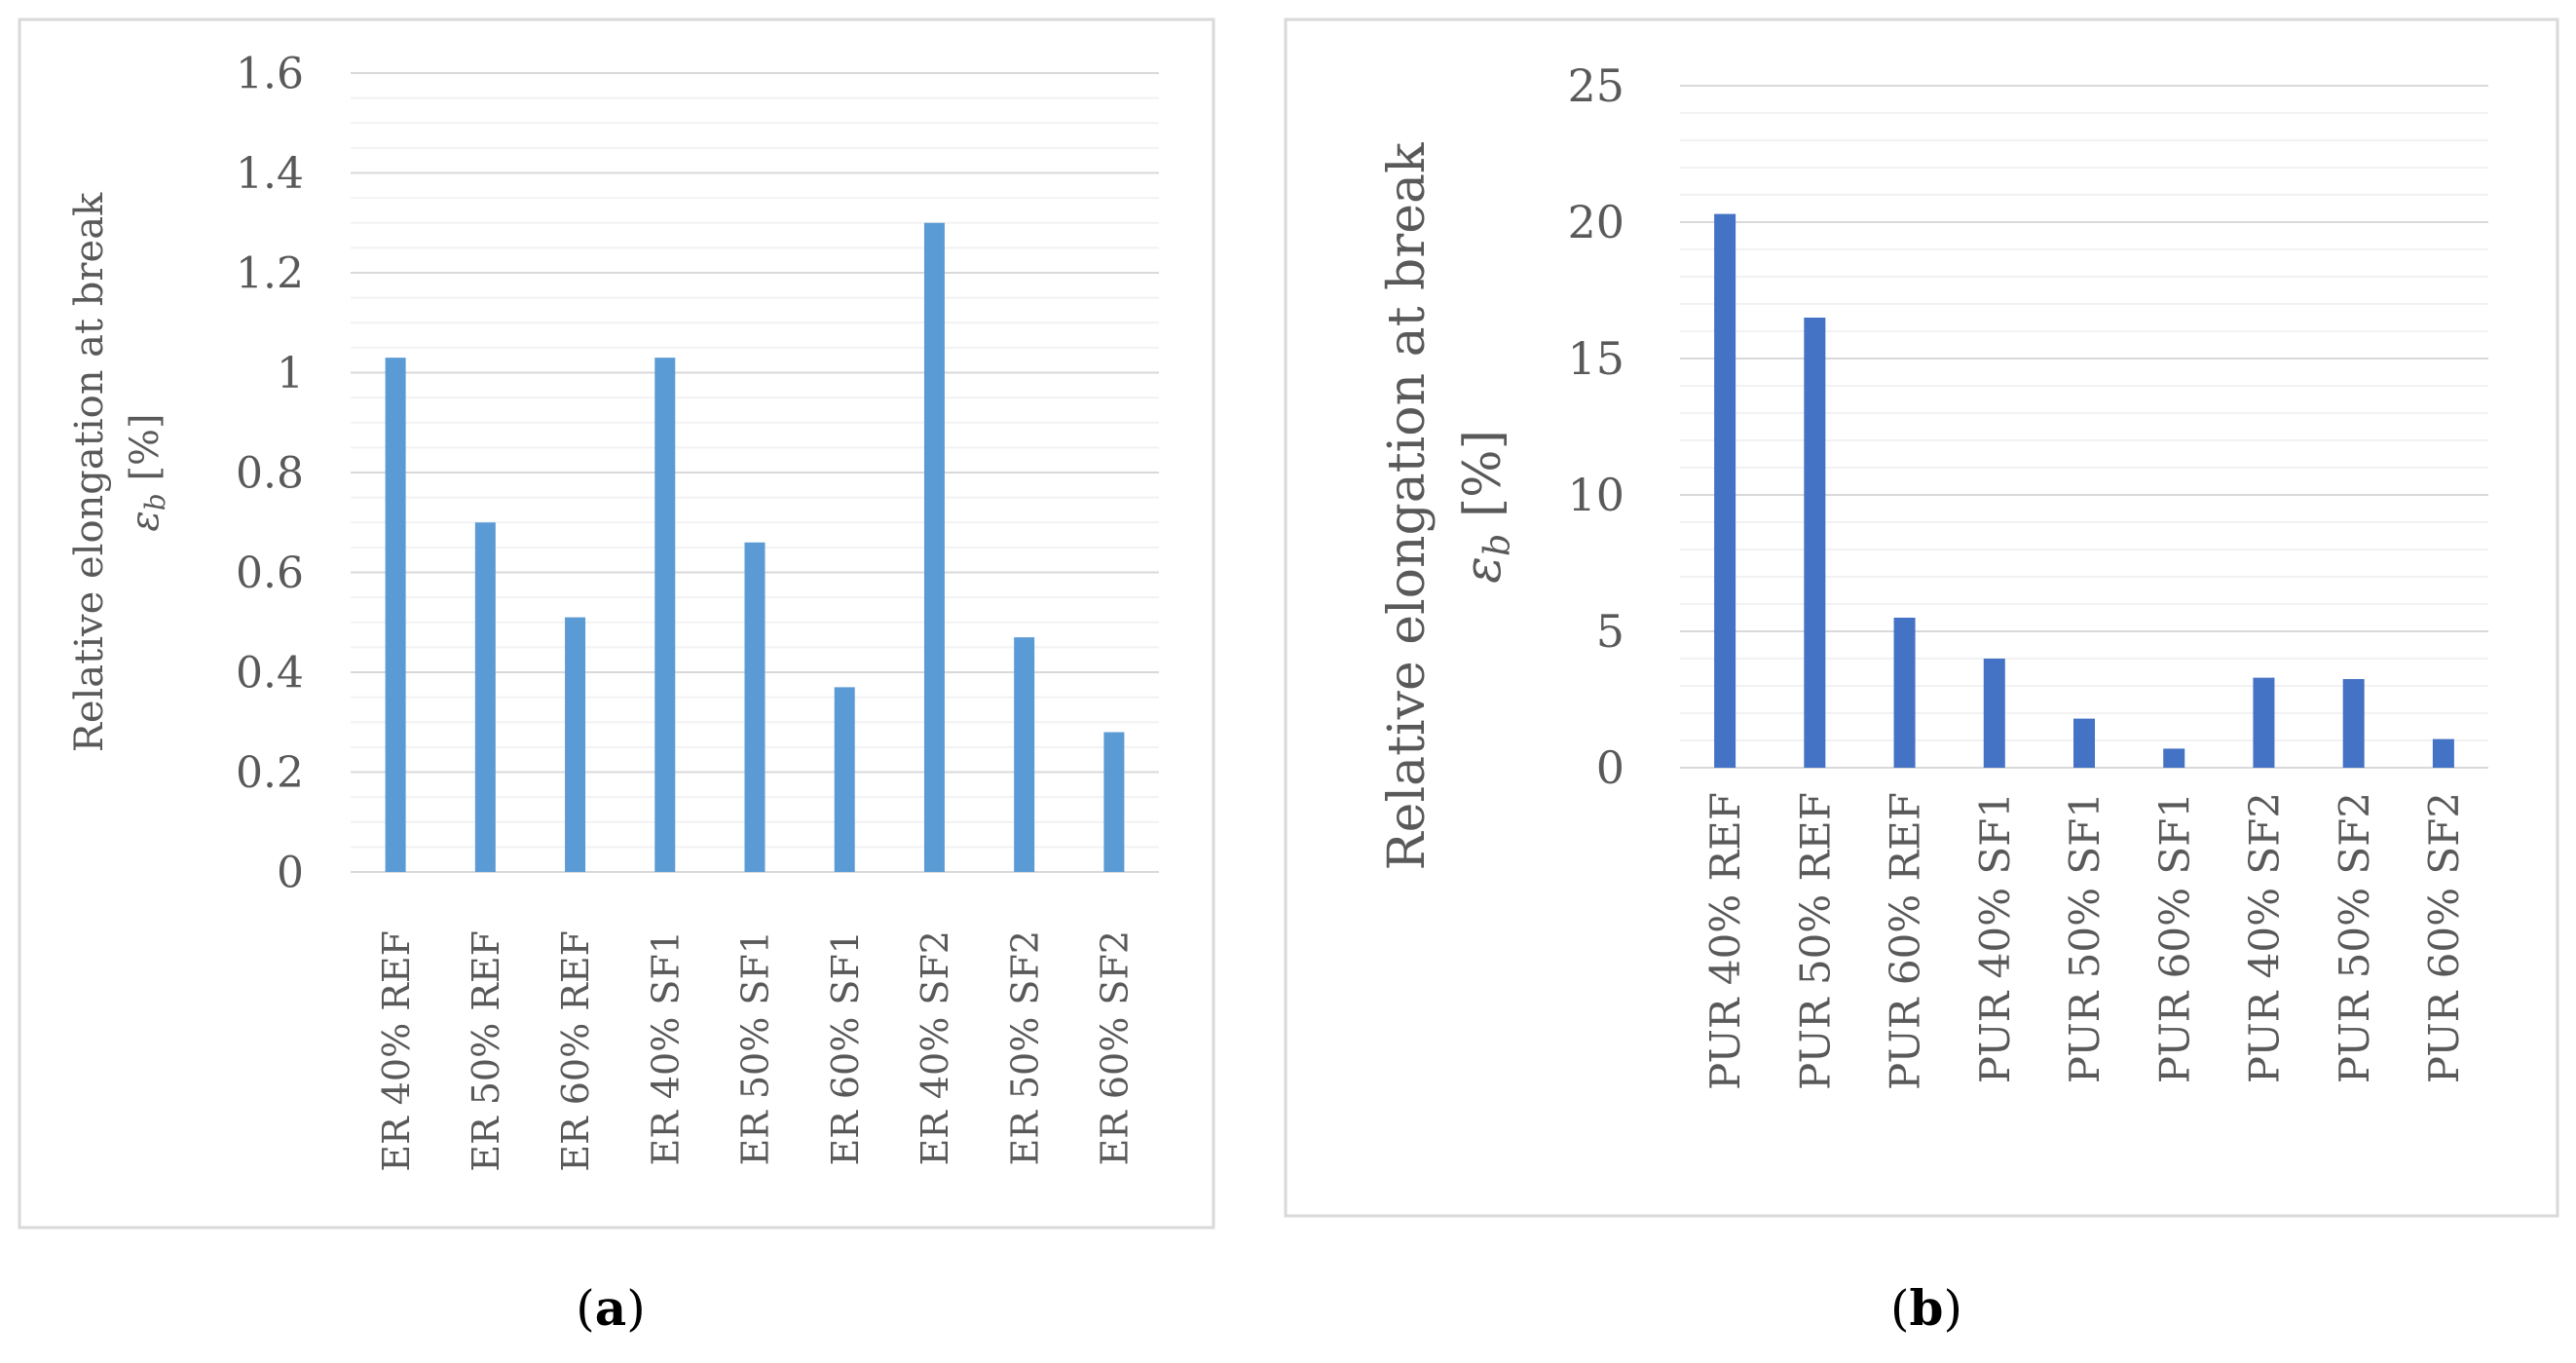 This screenshot has width=2576, height=1363. What do you see at coordinates (270, 473) in the screenshot?
I see `chart-a-y-tick-label: 0.8` at bounding box center [270, 473].